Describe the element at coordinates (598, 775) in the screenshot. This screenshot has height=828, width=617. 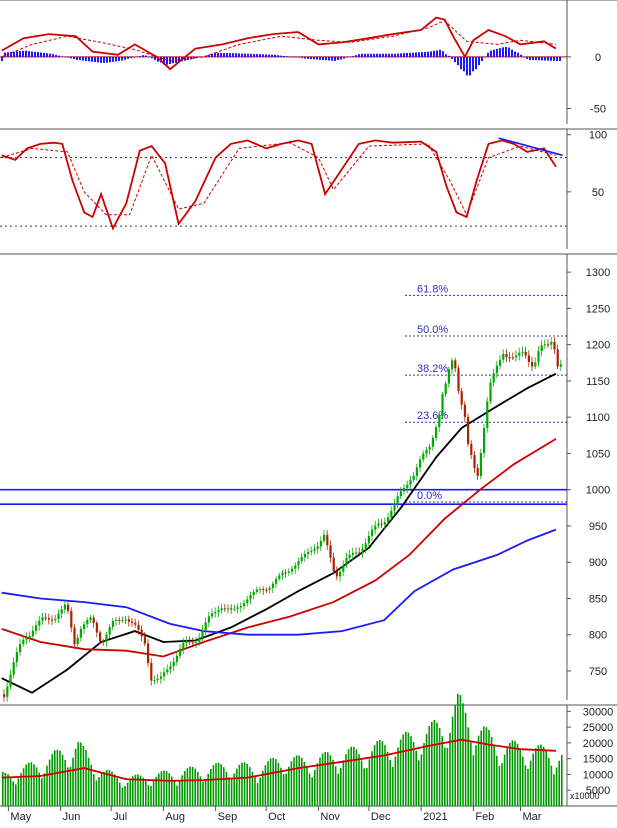
I see `volume-ytick-label: 10000` at that location.